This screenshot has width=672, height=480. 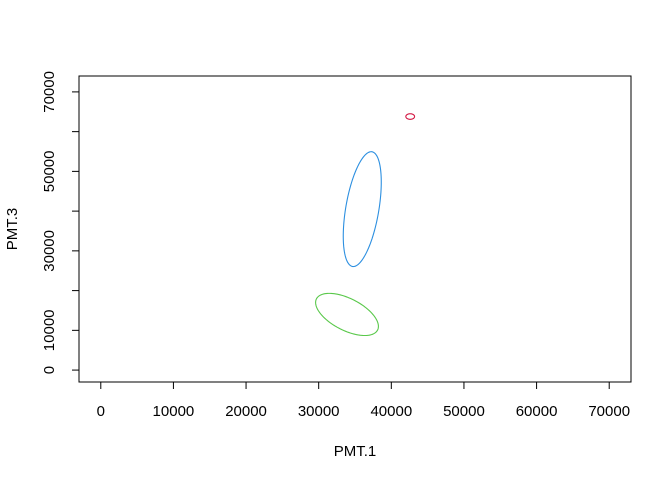 I want to click on x-tick-label: 60000, so click(x=537, y=411).